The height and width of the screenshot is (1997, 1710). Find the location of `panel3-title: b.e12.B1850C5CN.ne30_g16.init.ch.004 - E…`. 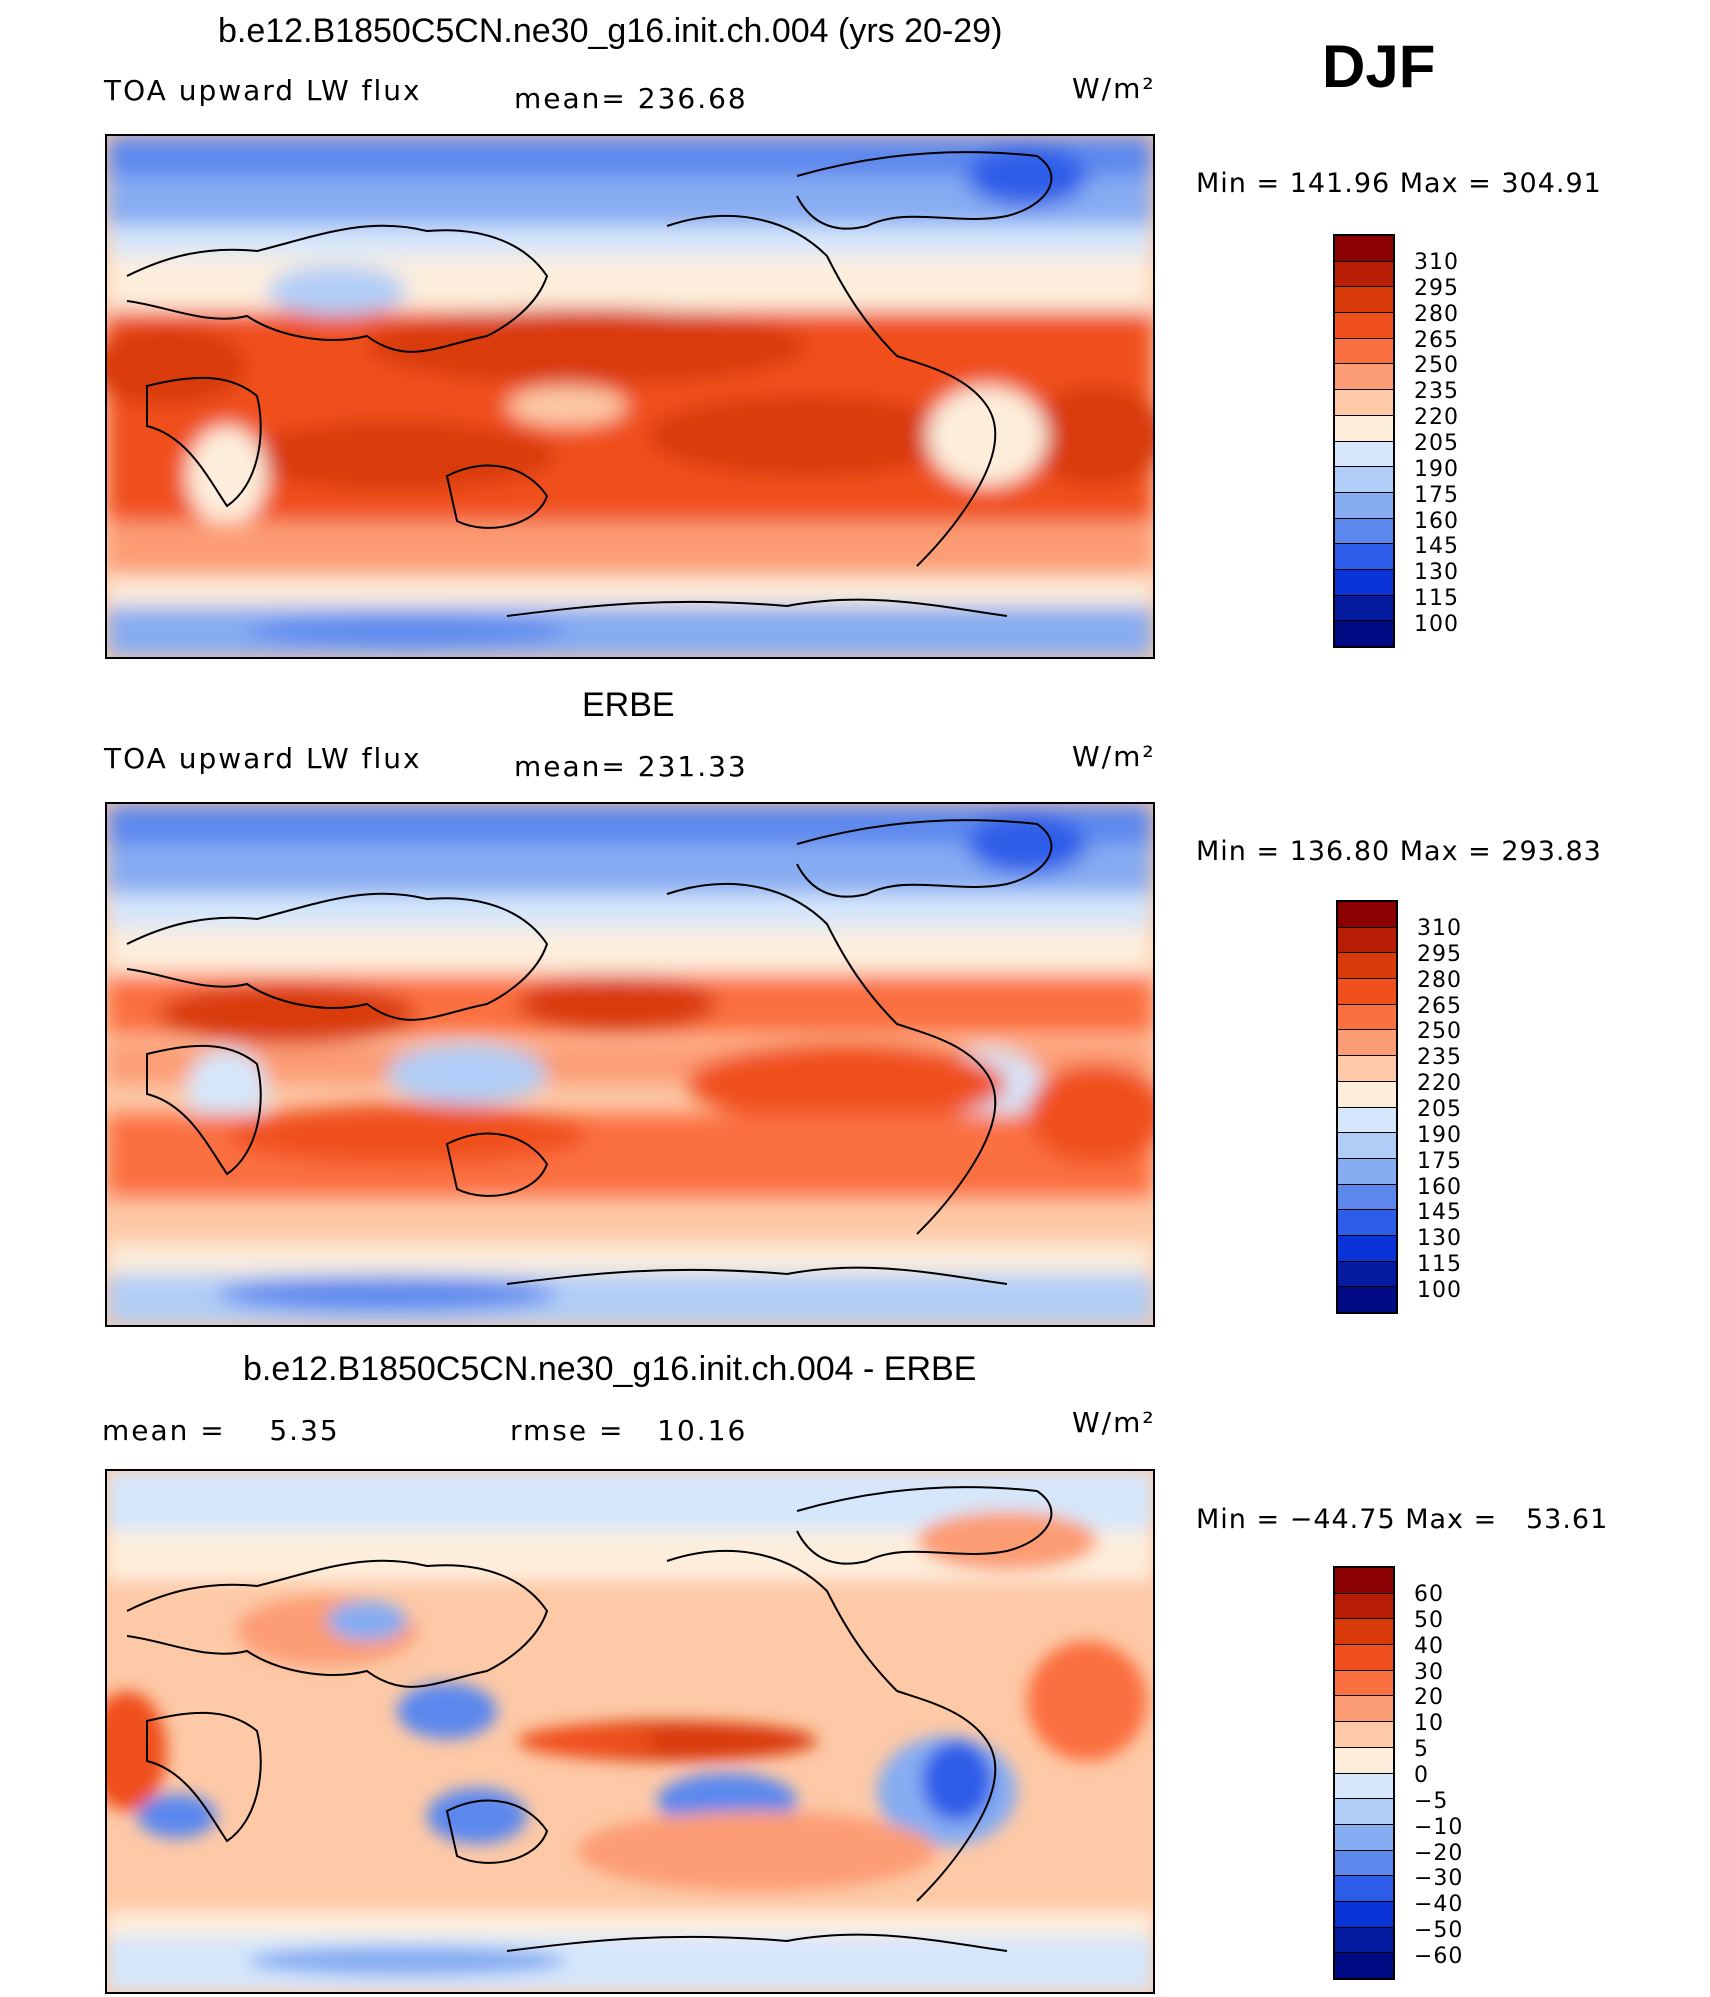

panel3-title: b.e12.B1850C5CN.ne30_g16.init.ch.004 - E… is located at coordinates (610, 1369).